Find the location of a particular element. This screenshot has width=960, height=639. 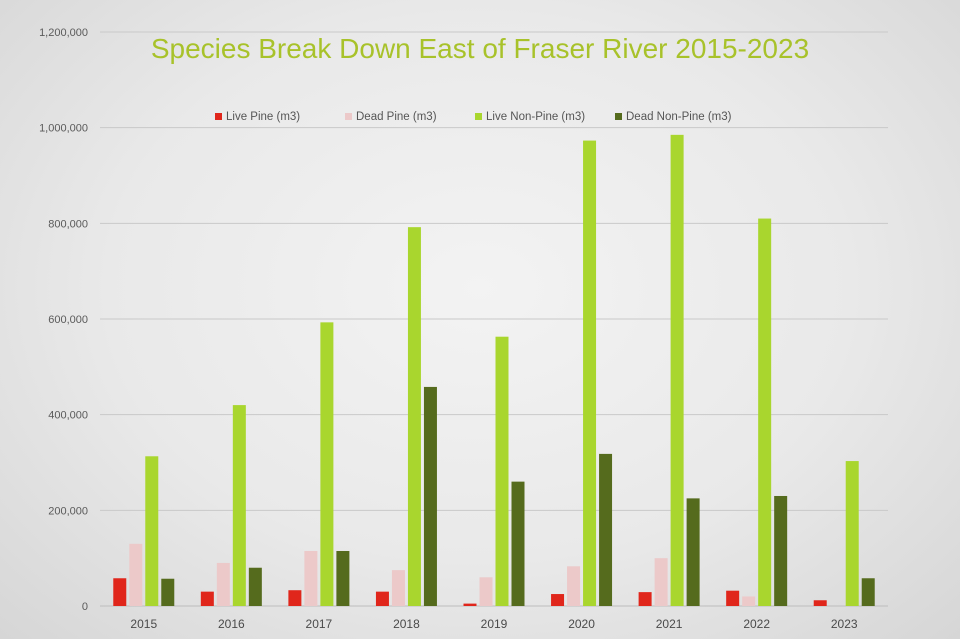

y-tick-label: 600,000 is located at coordinates (68, 320).